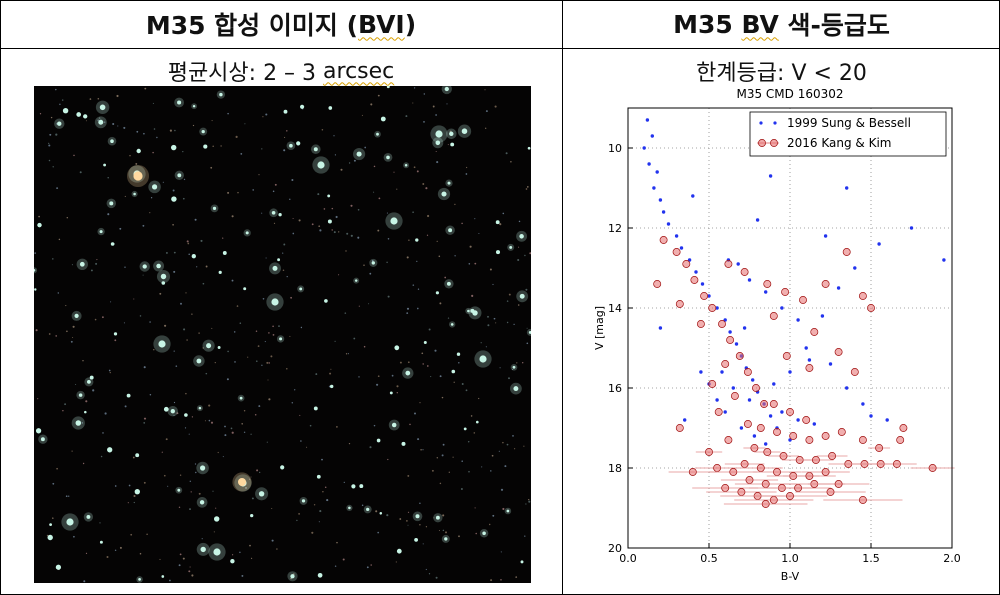 The height and width of the screenshot is (595, 1000). What do you see at coordinates (709, 558) in the screenshot?
I see `x-tick-label: 0.5` at bounding box center [709, 558].